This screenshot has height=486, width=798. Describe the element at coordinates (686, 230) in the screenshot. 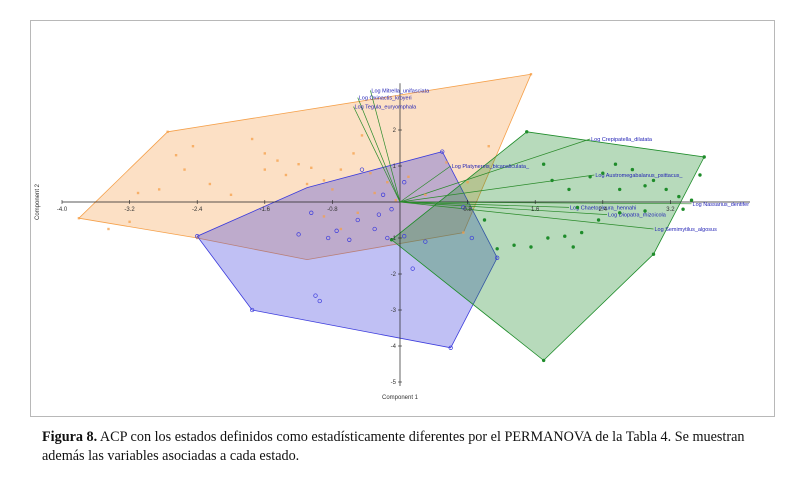

I see `loading-label: Log Semimytilus_algosus` at that location.